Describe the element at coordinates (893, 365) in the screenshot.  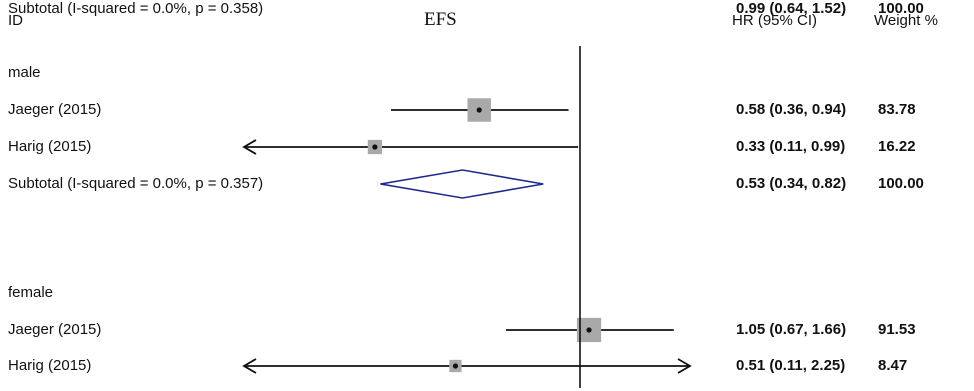
I see `weight-value: 8.47` at that location.